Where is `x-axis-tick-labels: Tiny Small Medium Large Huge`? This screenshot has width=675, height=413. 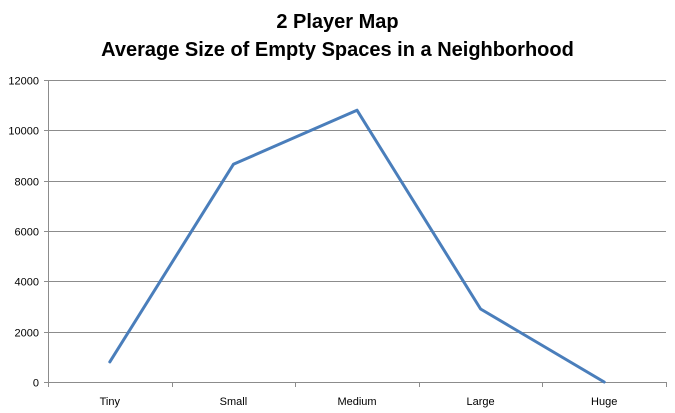
x-axis-tick-labels: Tiny Small Medium Large Huge is located at coordinates (359, 402).